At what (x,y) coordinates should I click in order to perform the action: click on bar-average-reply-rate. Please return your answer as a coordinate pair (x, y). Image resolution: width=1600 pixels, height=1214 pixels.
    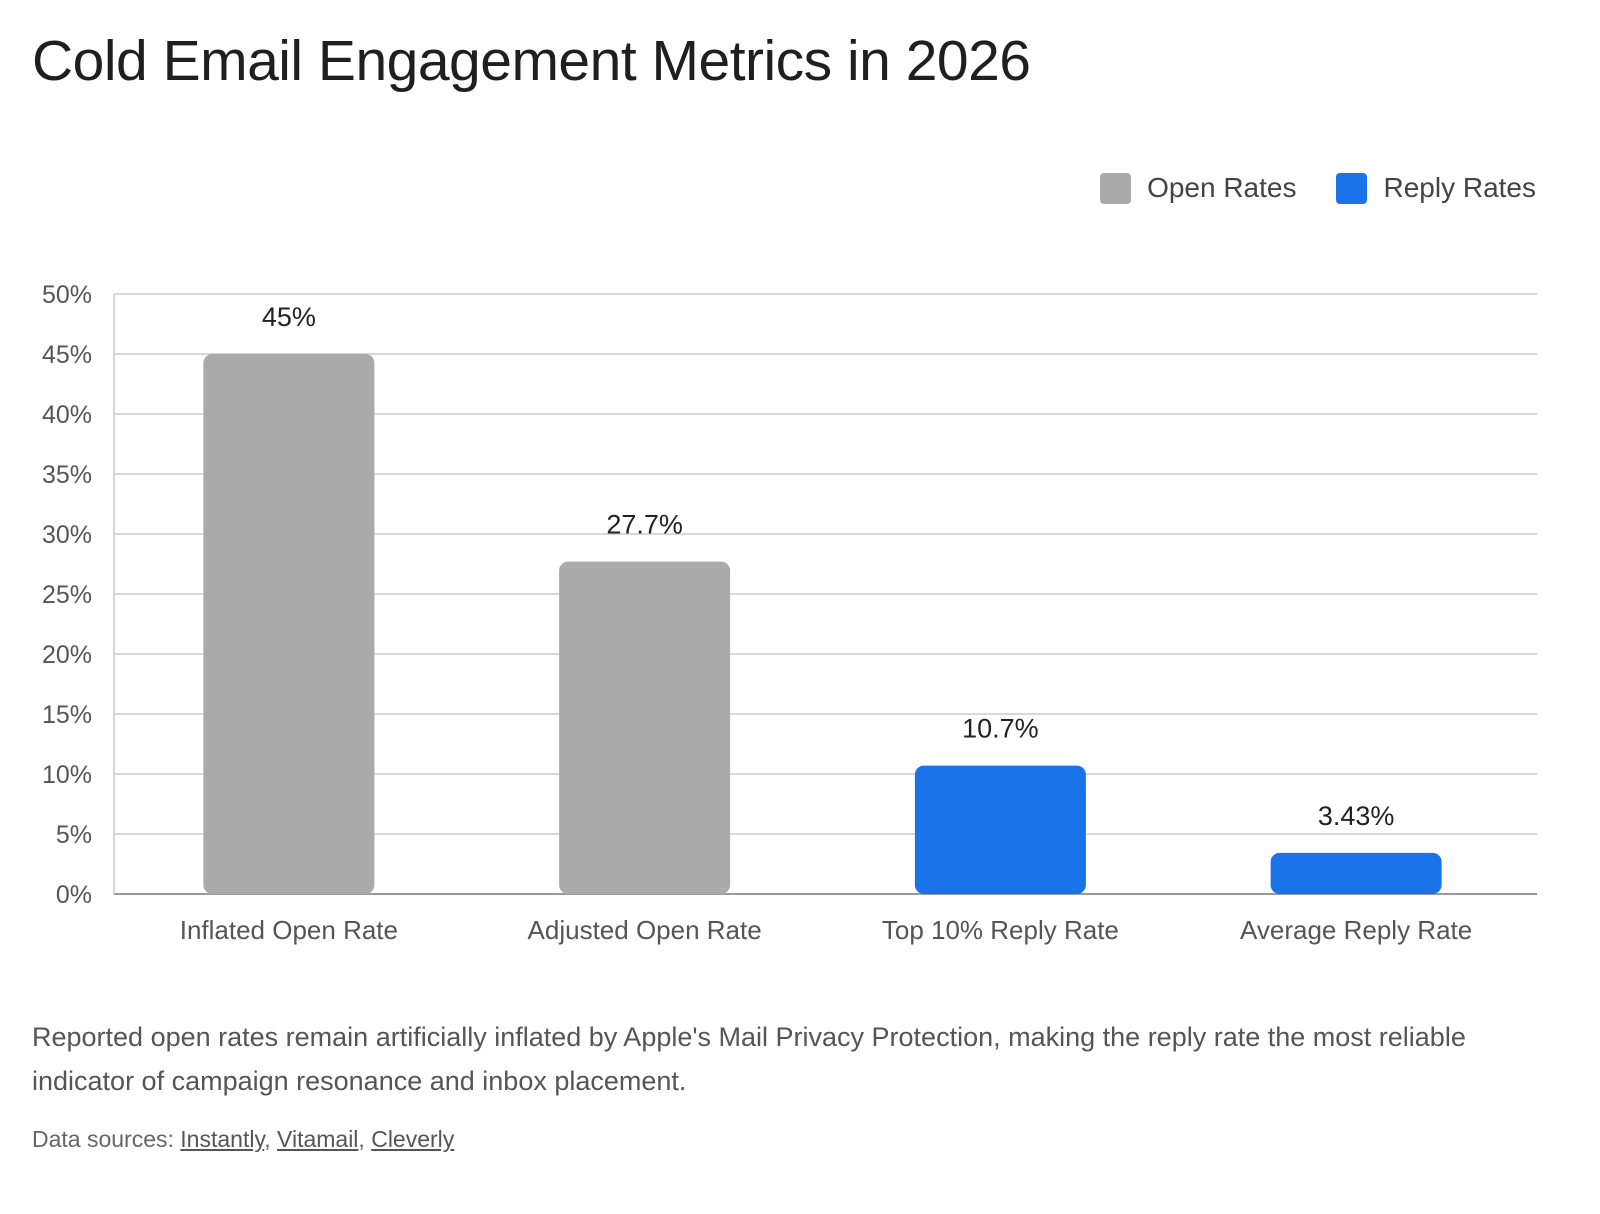
    Looking at the image, I should click on (1356, 873).